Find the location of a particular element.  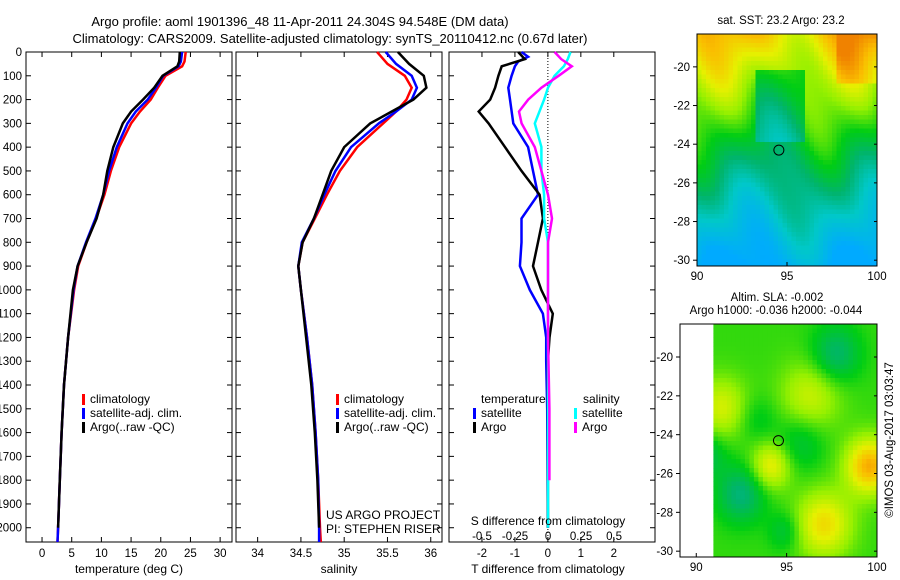

y-tick-label: 1700 is located at coordinates (11, 457).